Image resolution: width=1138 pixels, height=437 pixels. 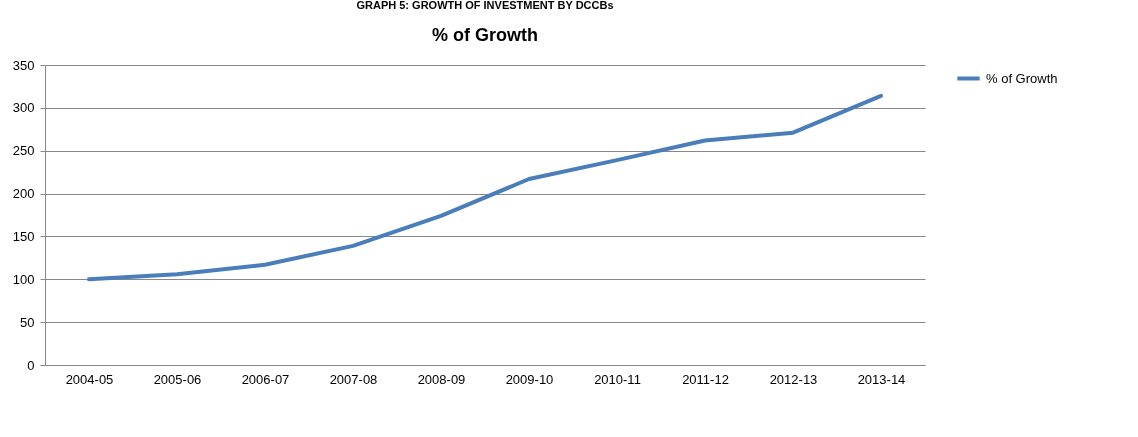 I want to click on x-tick-label: 2008-09, so click(x=441, y=379).